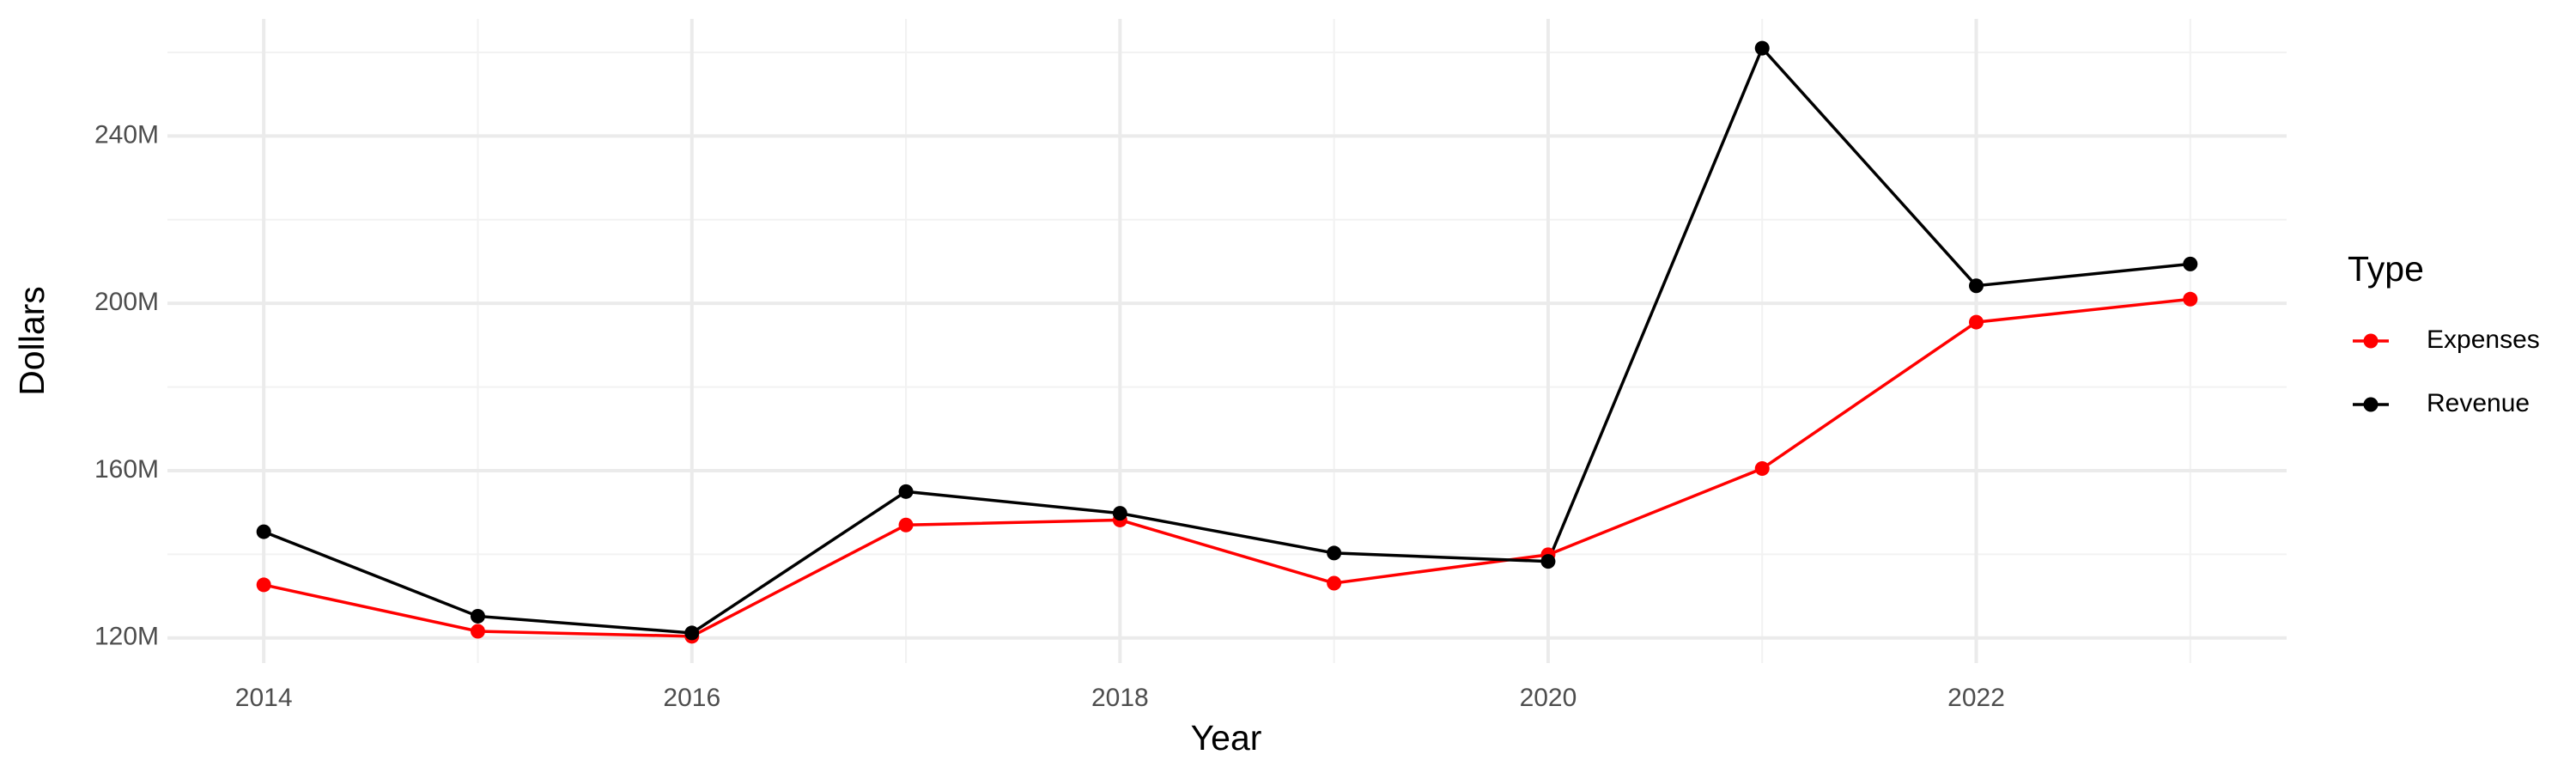 The height and width of the screenshot is (773, 2576). I want to click on y-axis-title: Dollars, so click(32, 341).